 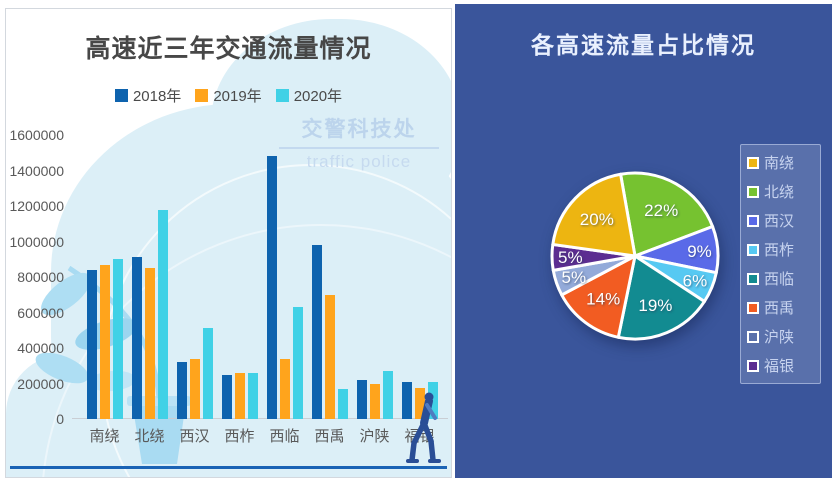 What do you see at coordinates (423, 427) in the screenshot?
I see `person-illustration` at bounding box center [423, 427].